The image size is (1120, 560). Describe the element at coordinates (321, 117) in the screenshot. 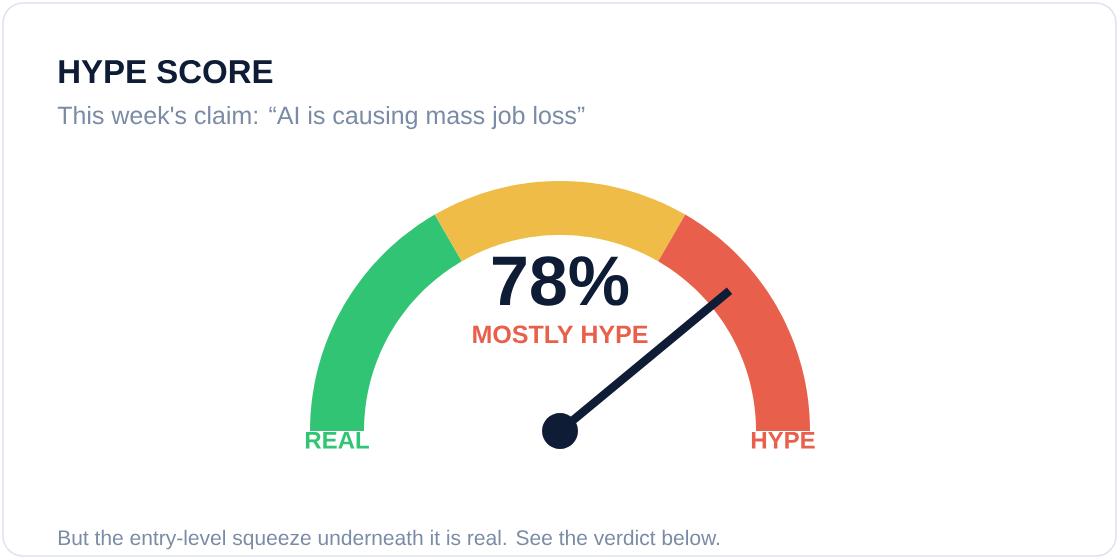

I see `chart-subtitle: This week's claim: “AI is causing mass job loss”` at that location.